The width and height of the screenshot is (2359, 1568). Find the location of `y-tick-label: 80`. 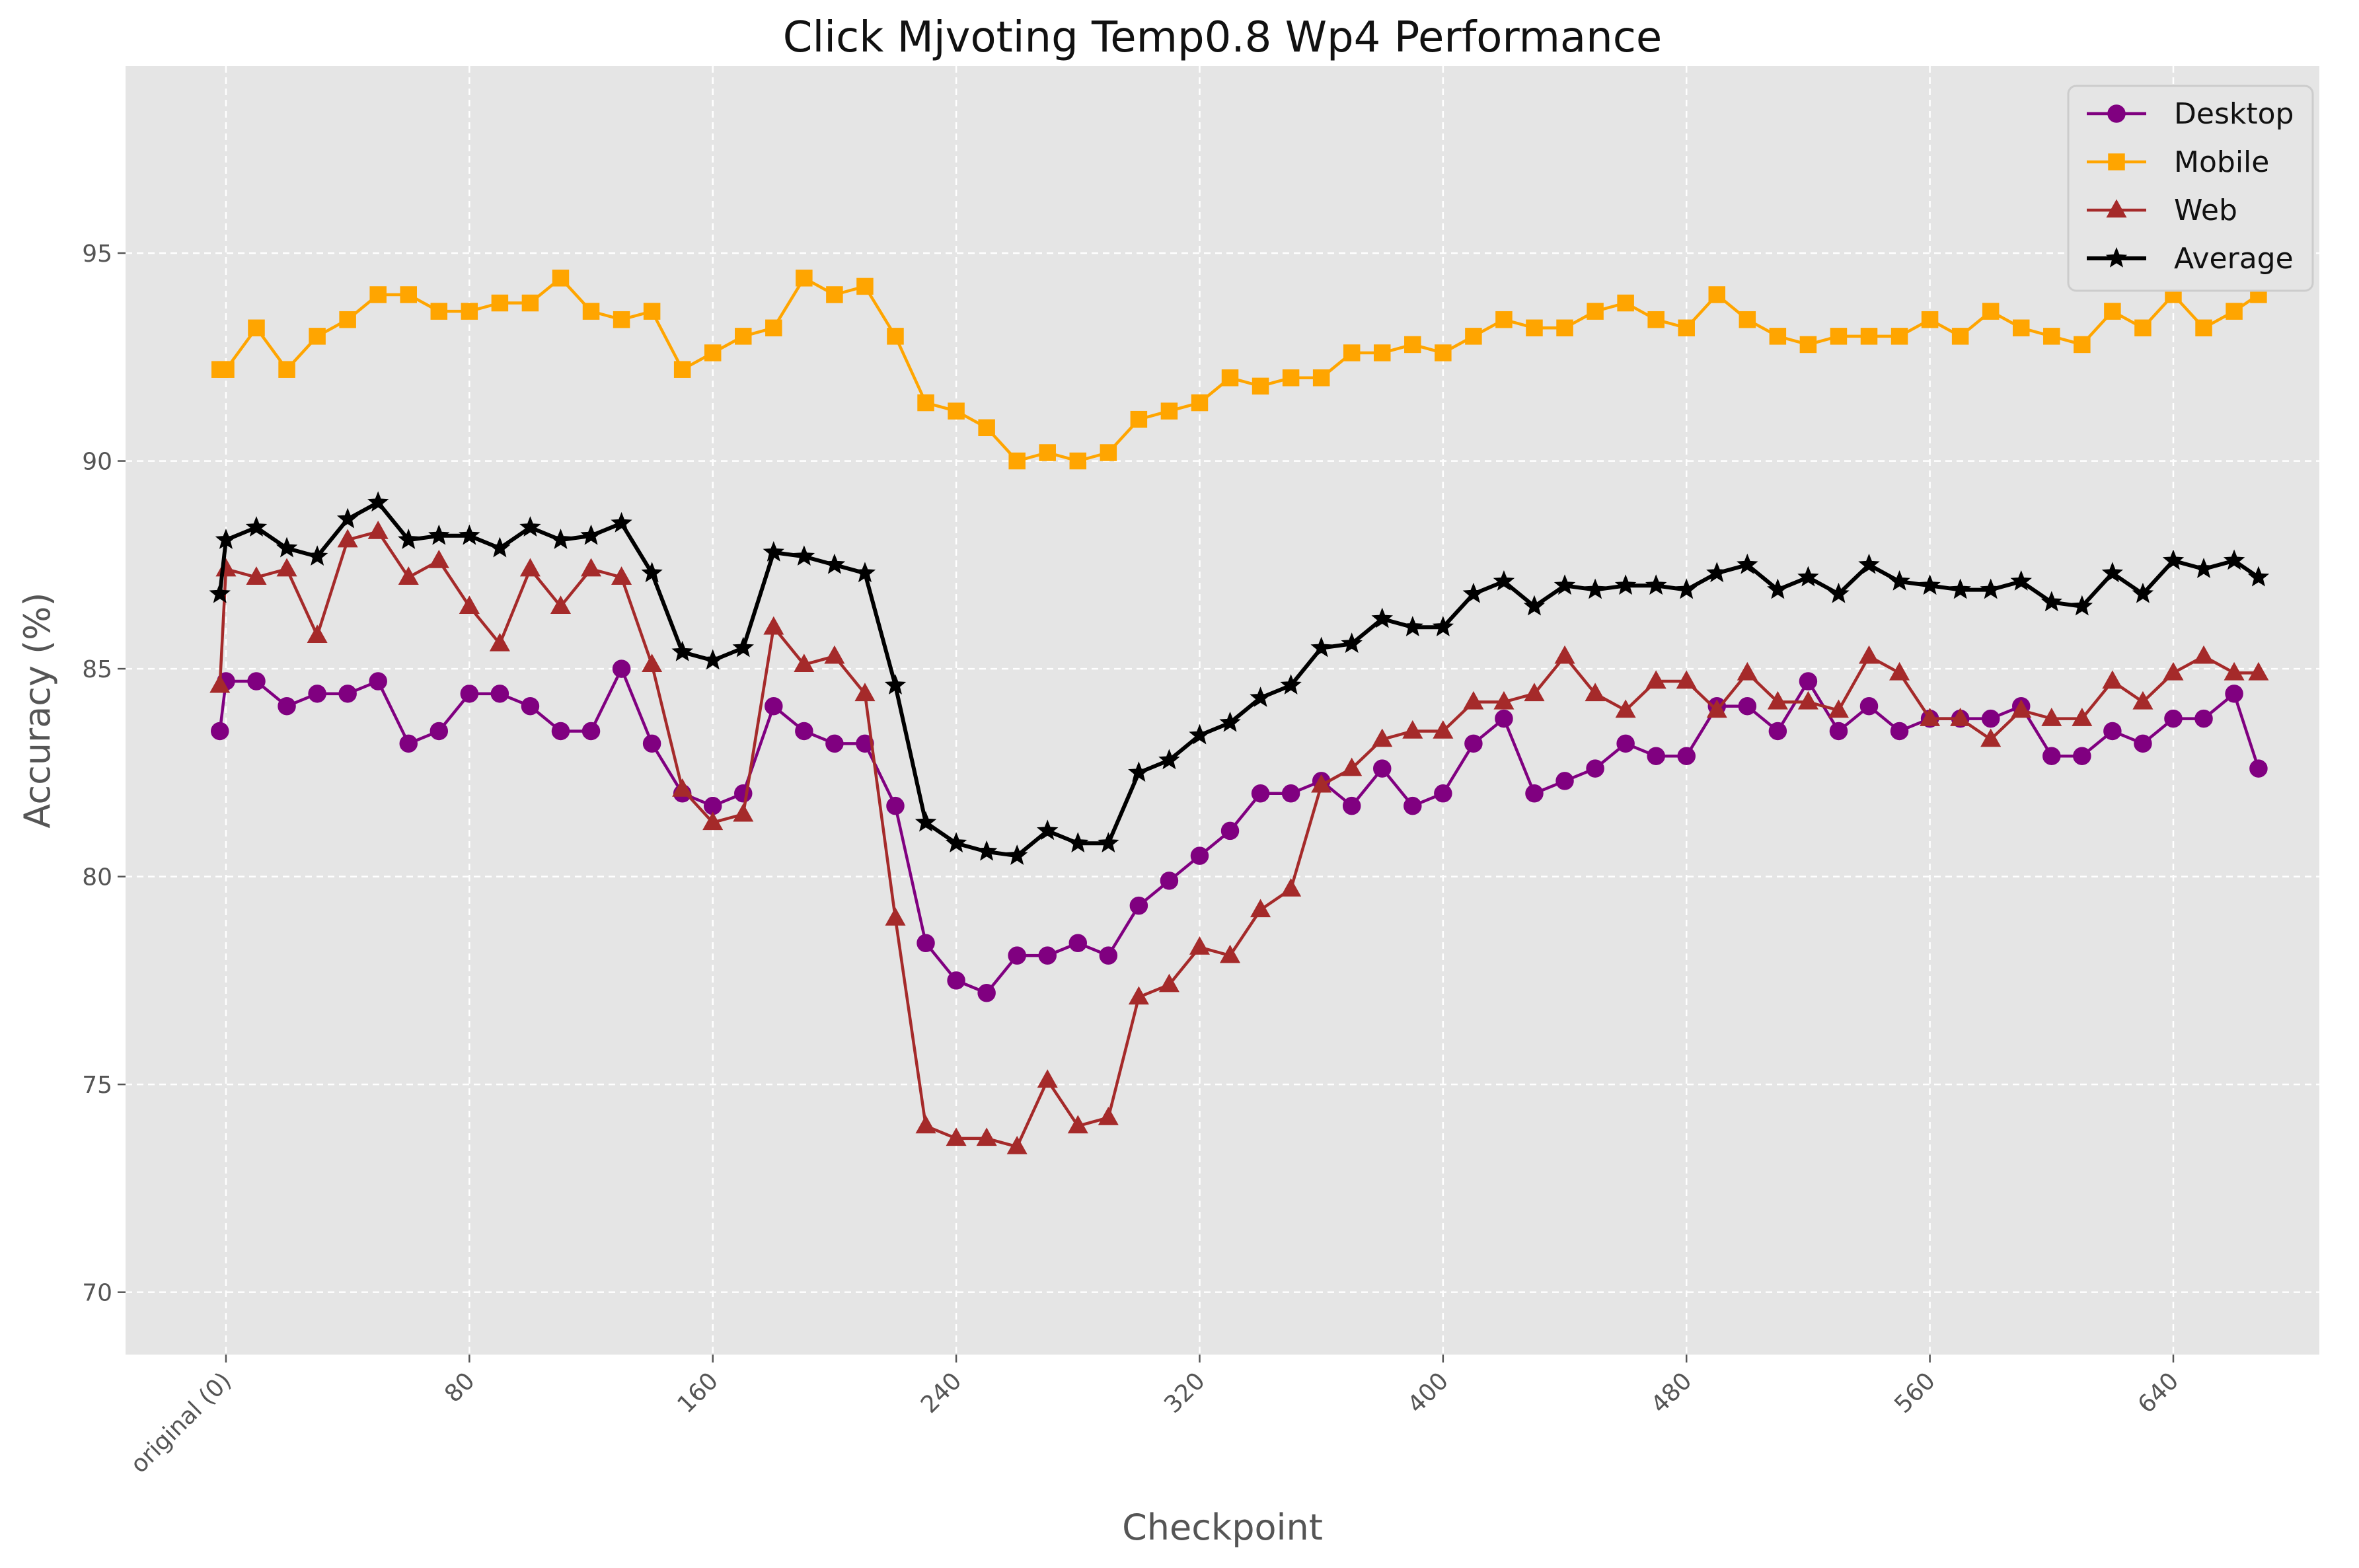

y-tick-label: 80 is located at coordinates (97, 877).